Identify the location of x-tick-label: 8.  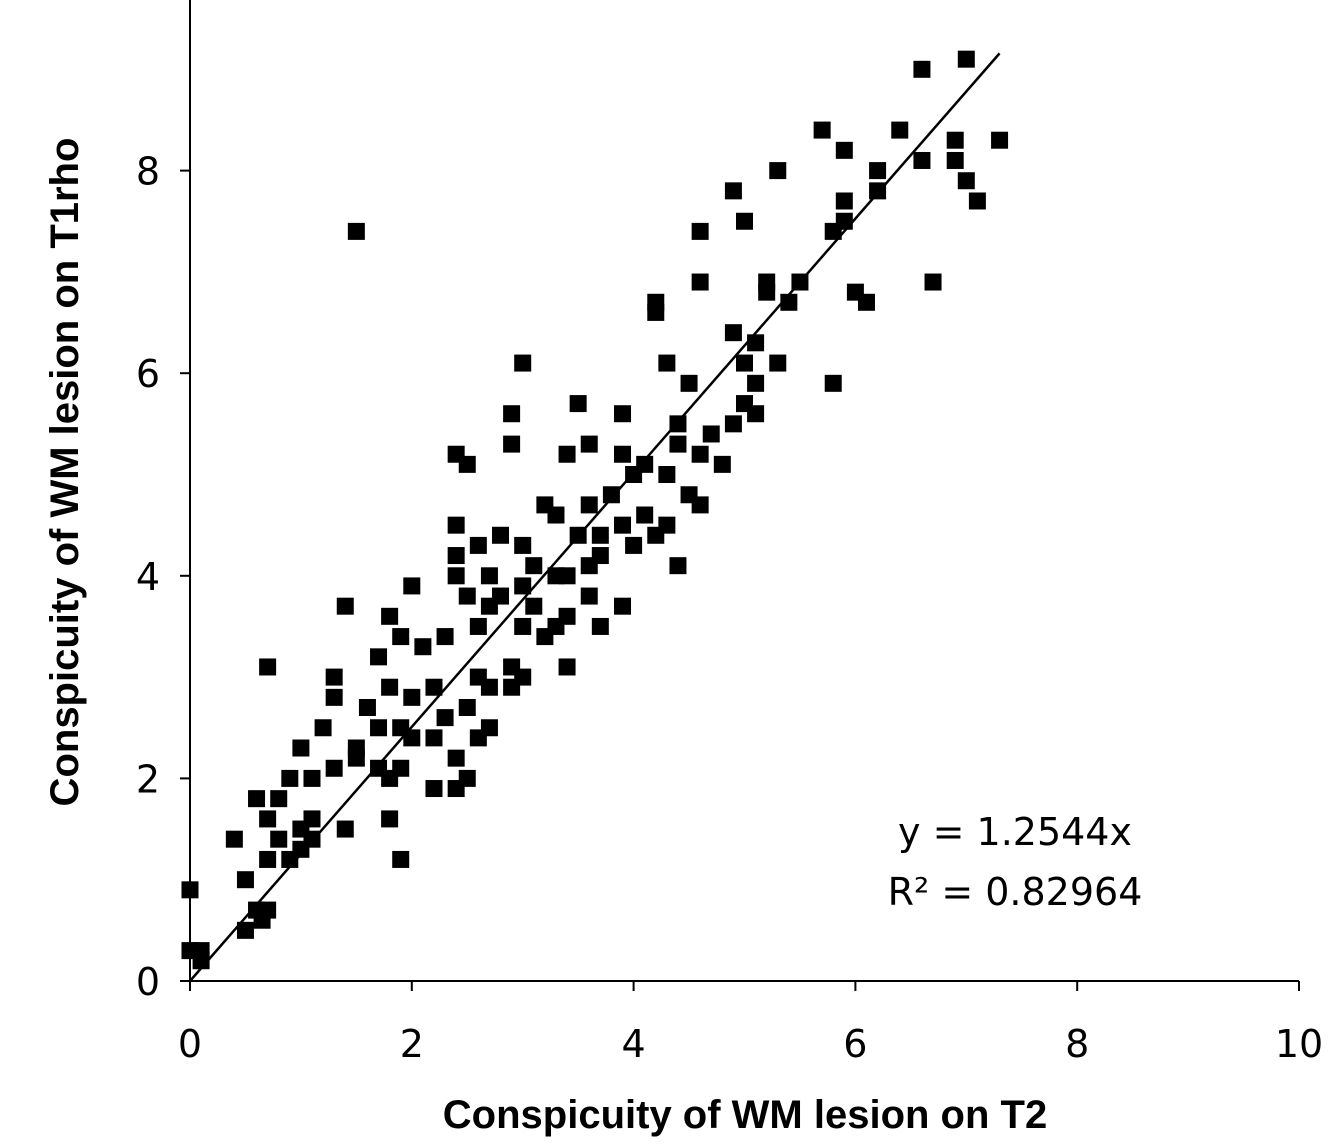
(1077, 1044).